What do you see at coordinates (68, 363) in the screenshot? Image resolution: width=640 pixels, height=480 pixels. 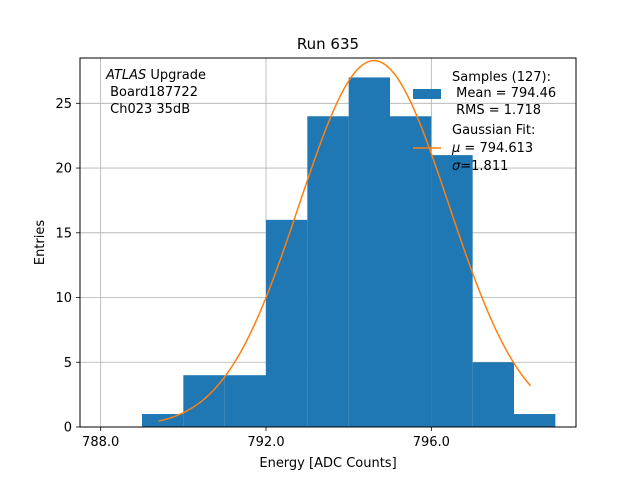 I see `y-tick-label: 5` at bounding box center [68, 363].